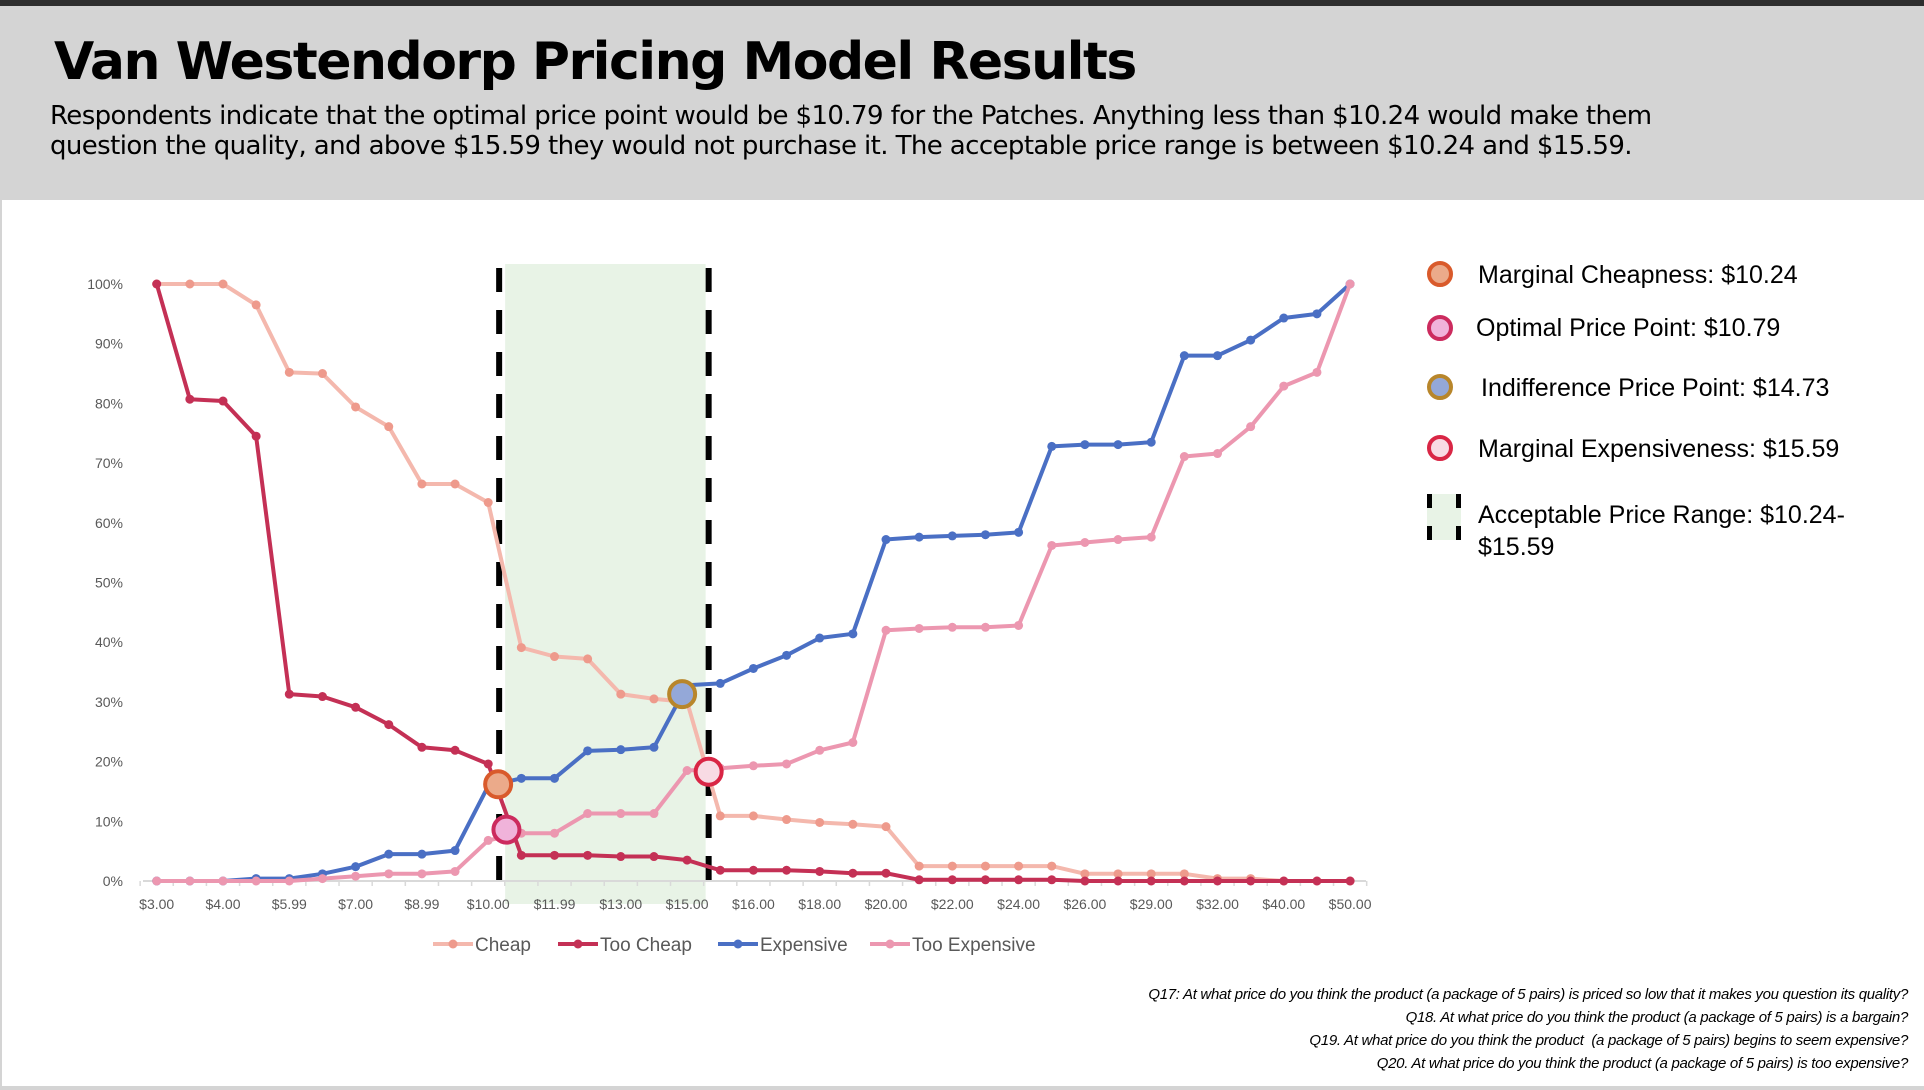 The width and height of the screenshot is (1924, 1090). I want to click on x-tick-label: $16.00, so click(753, 904).